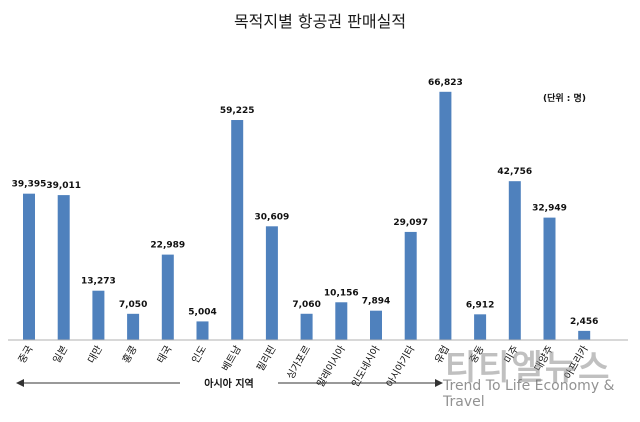  I want to click on value-label-15: 32,949, so click(549, 209).